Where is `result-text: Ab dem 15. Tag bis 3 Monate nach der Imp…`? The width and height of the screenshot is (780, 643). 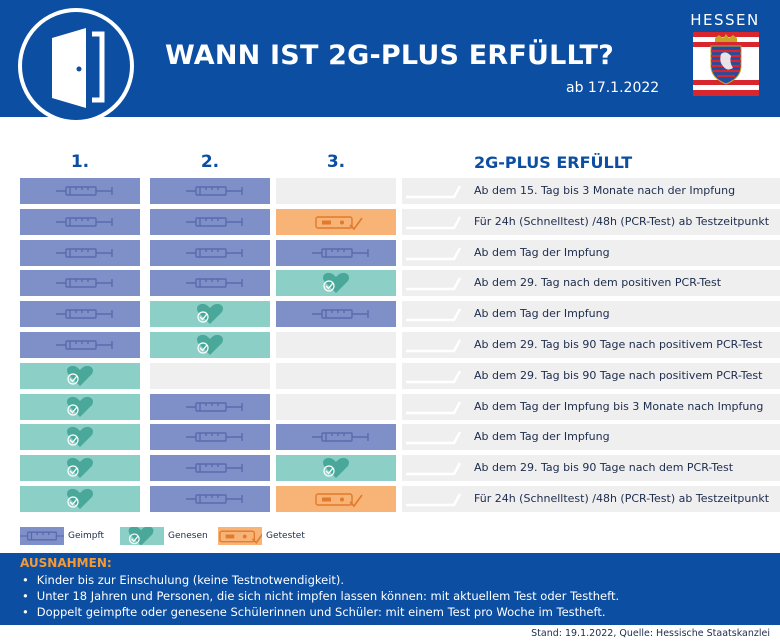 result-text: Ab dem 15. Tag bis 3 Monate nach der Imp… is located at coordinates (605, 190).